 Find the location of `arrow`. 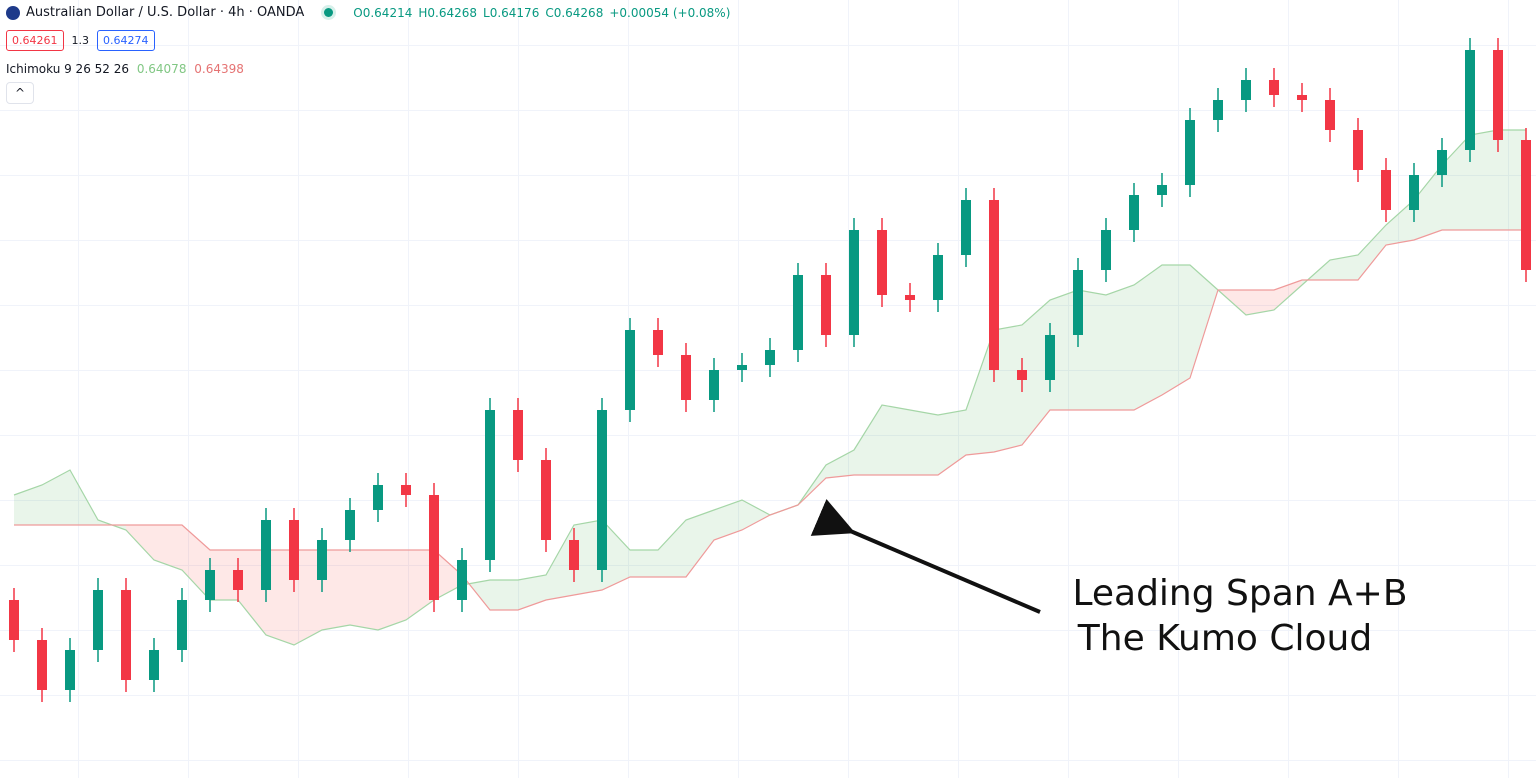

arrow is located at coordinates (925, 556).